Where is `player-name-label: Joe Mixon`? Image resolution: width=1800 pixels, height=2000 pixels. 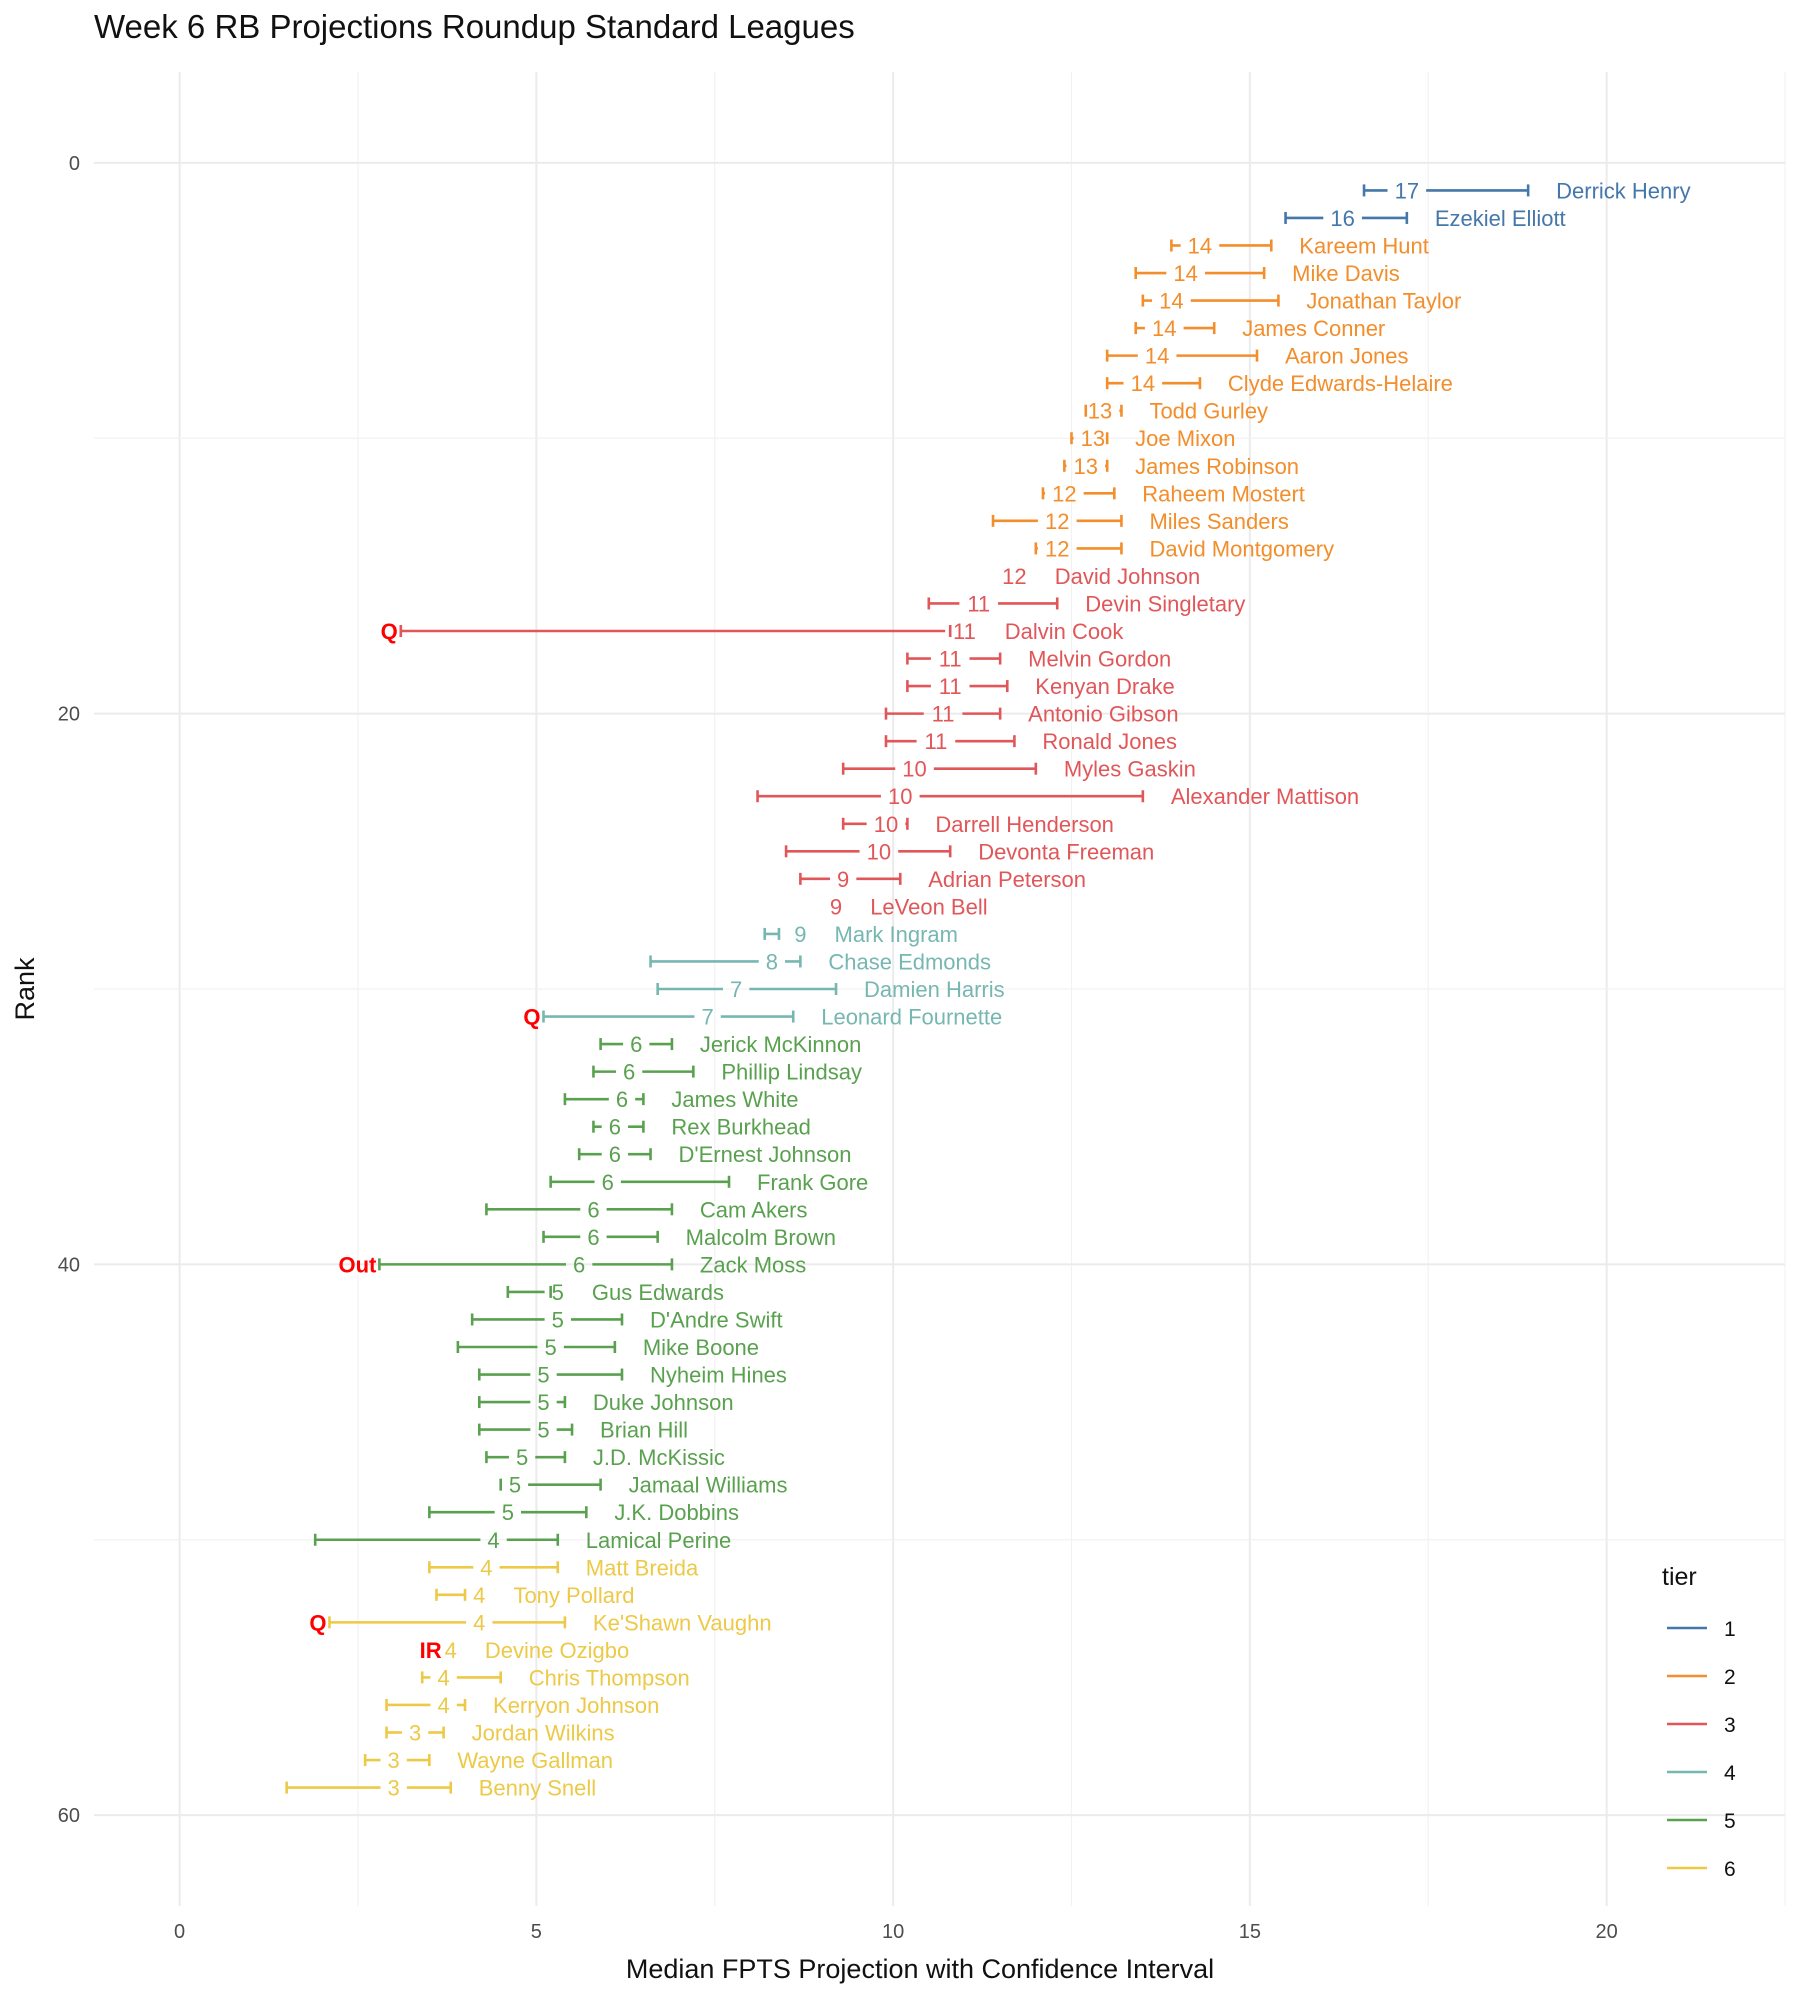
player-name-label: Joe Mixon is located at coordinates (1185, 438).